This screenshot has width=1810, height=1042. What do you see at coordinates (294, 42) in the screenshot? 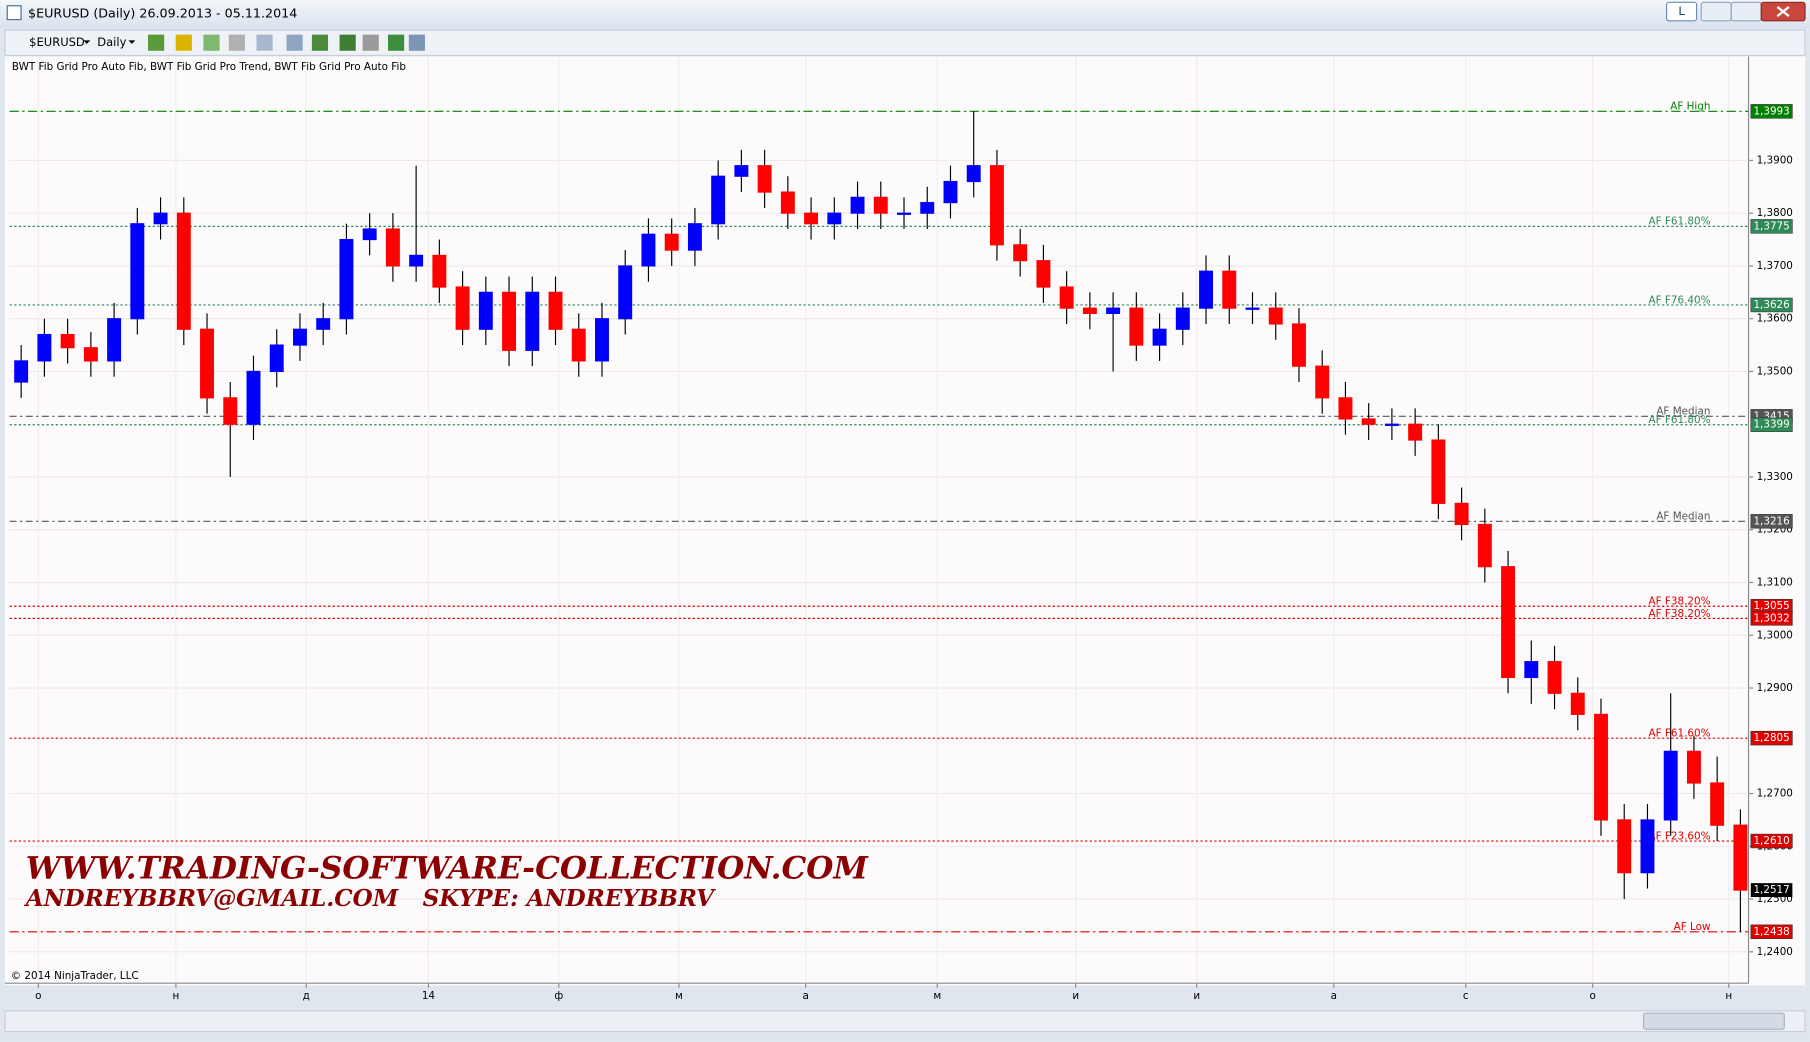
I see `zoom-button` at bounding box center [294, 42].